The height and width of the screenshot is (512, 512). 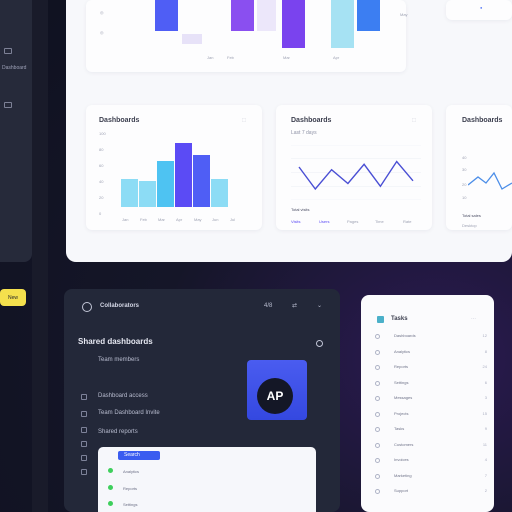 What do you see at coordinates (286, 57) in the screenshot?
I see `top-x-label: Mar` at bounding box center [286, 57].